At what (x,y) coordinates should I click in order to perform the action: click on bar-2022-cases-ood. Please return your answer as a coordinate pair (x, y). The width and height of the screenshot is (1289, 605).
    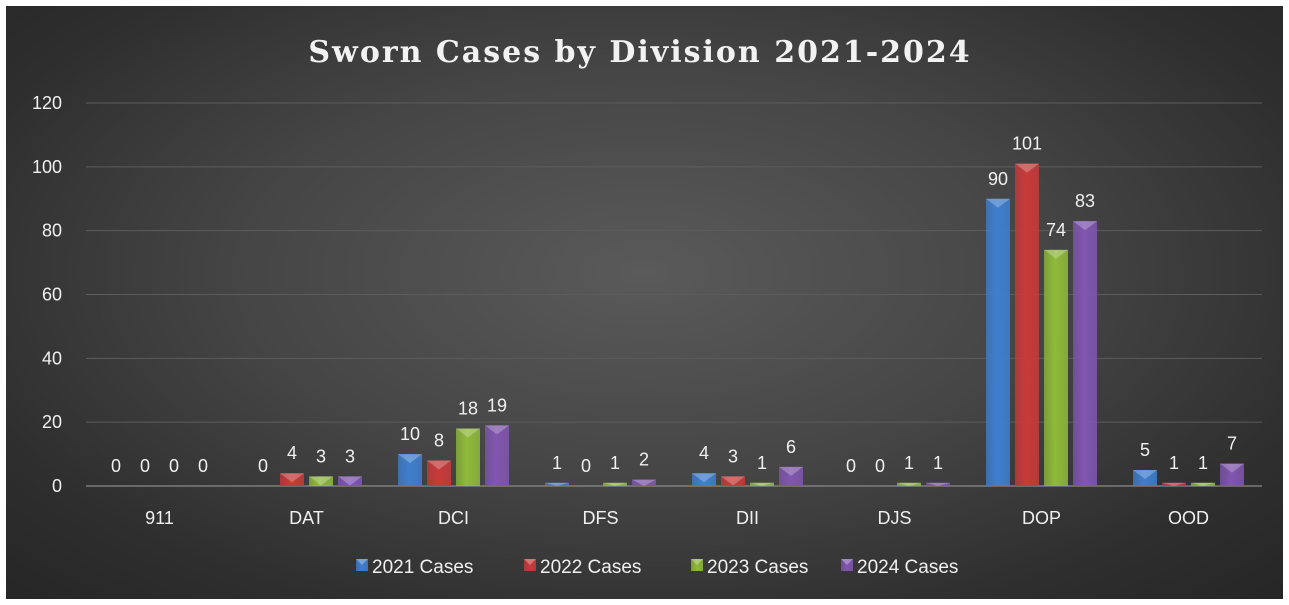
    Looking at the image, I should click on (1174, 484).